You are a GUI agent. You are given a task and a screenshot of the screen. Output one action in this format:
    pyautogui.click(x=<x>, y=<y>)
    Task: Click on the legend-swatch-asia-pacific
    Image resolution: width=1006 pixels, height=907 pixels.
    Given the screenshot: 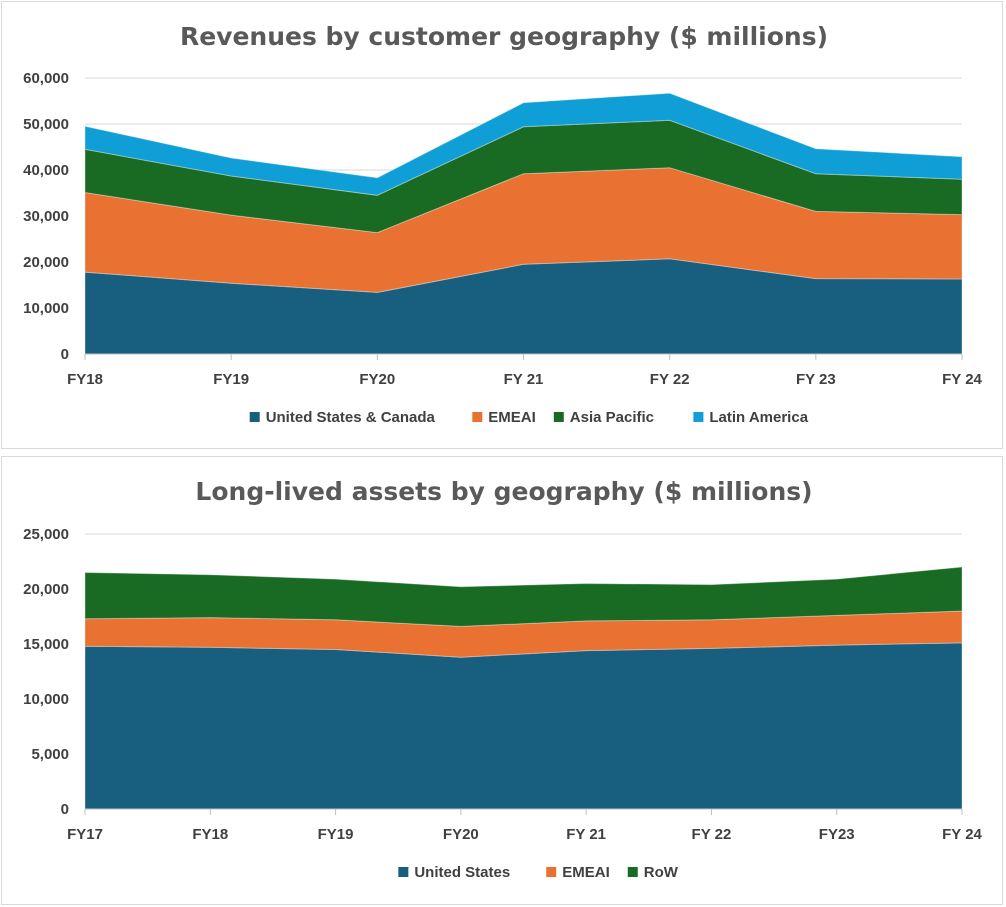 What is the action you would take?
    pyautogui.click(x=558, y=417)
    